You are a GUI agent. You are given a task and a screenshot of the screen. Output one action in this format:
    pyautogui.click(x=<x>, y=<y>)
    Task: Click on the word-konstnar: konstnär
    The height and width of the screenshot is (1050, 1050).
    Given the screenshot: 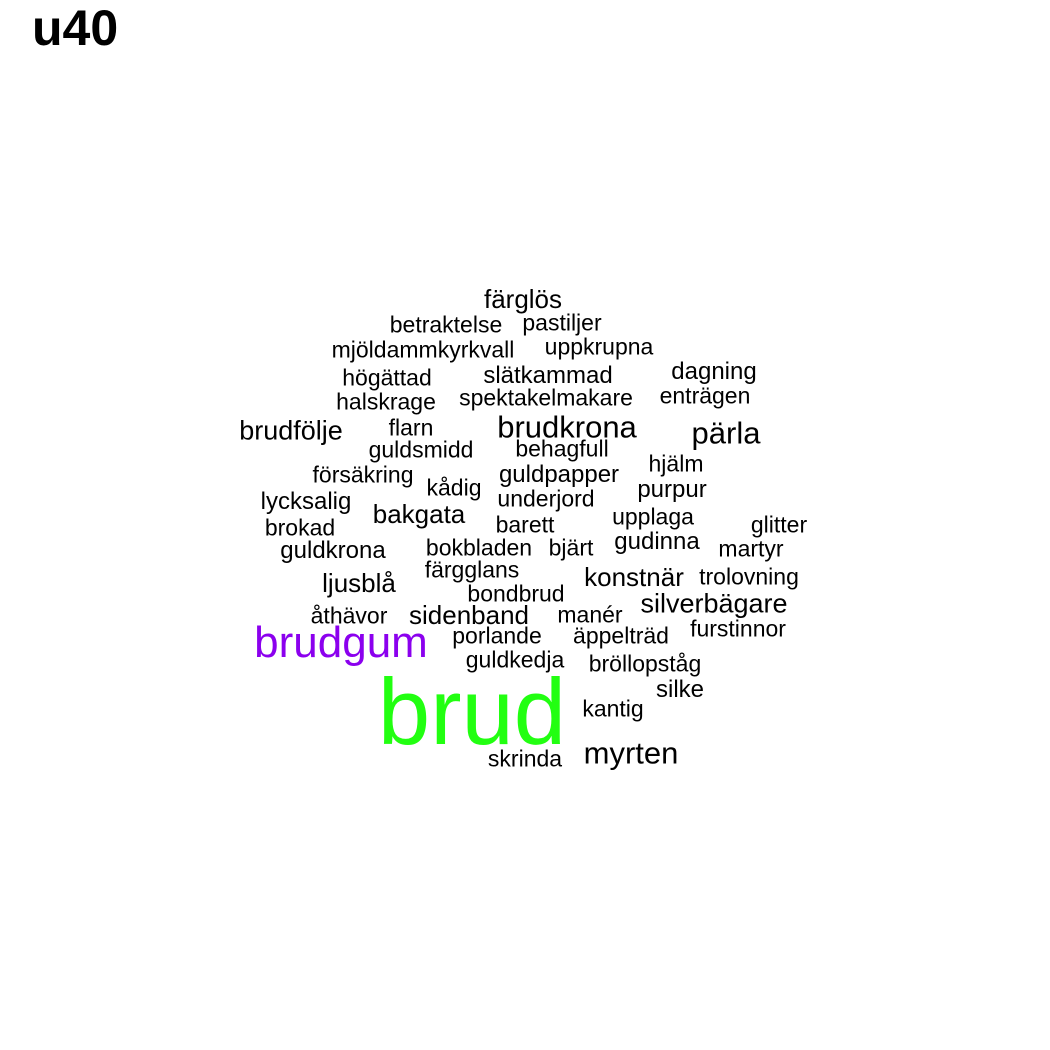 What is the action you would take?
    pyautogui.click(x=634, y=577)
    